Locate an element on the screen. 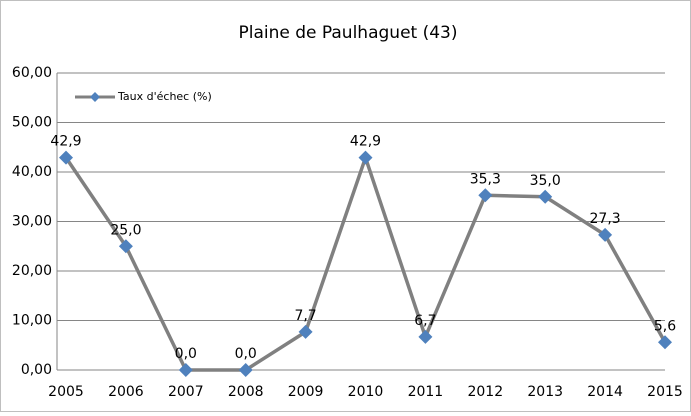 This screenshot has width=691, height=416. data-label: 35,0 is located at coordinates (545, 181).